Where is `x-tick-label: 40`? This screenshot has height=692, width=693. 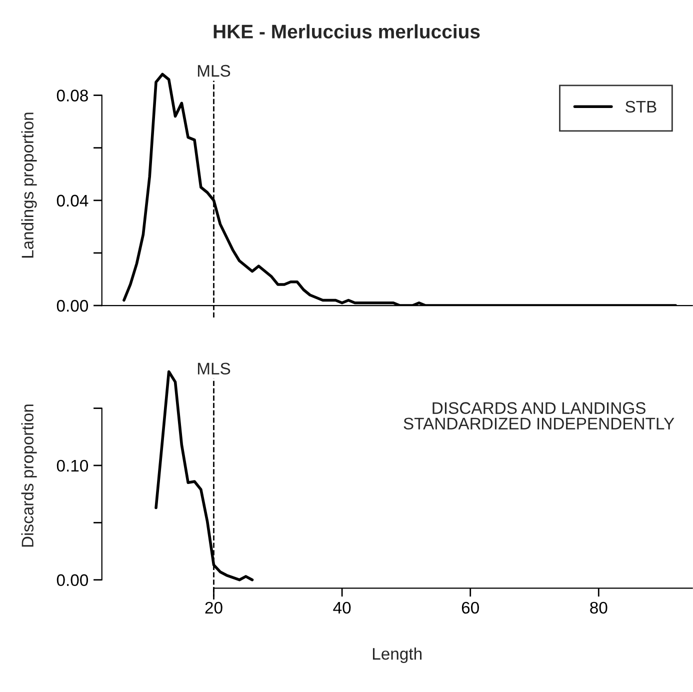
x-tick-label: 40 is located at coordinates (342, 608).